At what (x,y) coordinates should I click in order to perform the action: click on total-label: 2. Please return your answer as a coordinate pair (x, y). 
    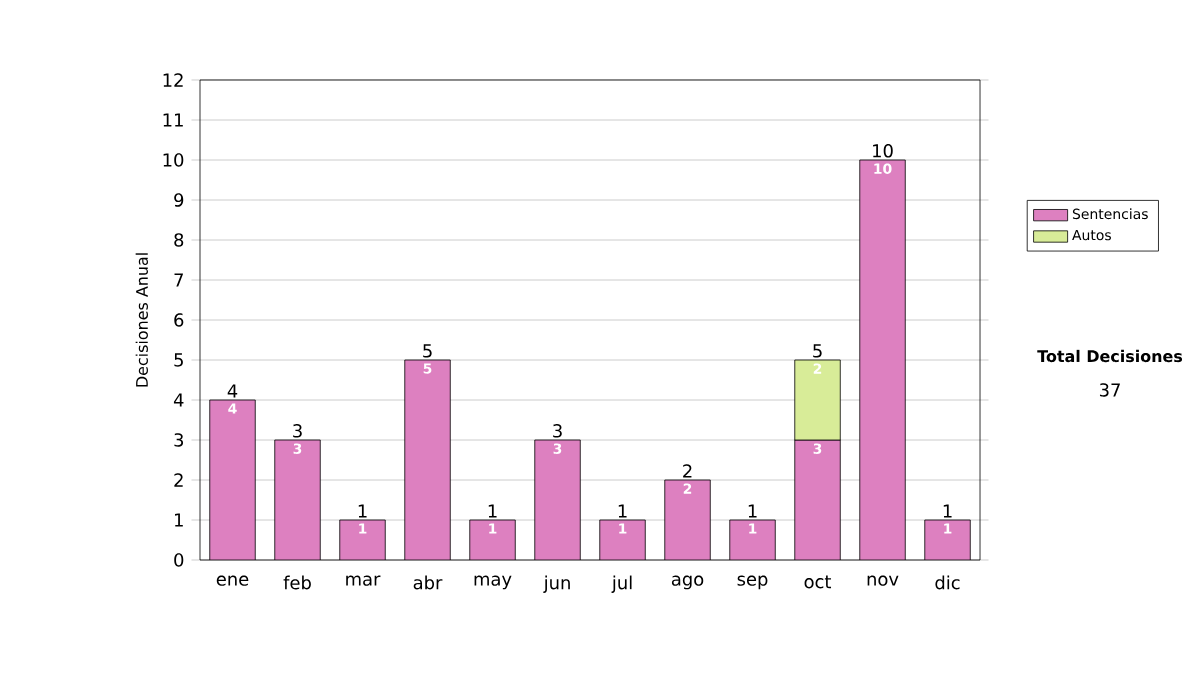
    Looking at the image, I should click on (687, 471).